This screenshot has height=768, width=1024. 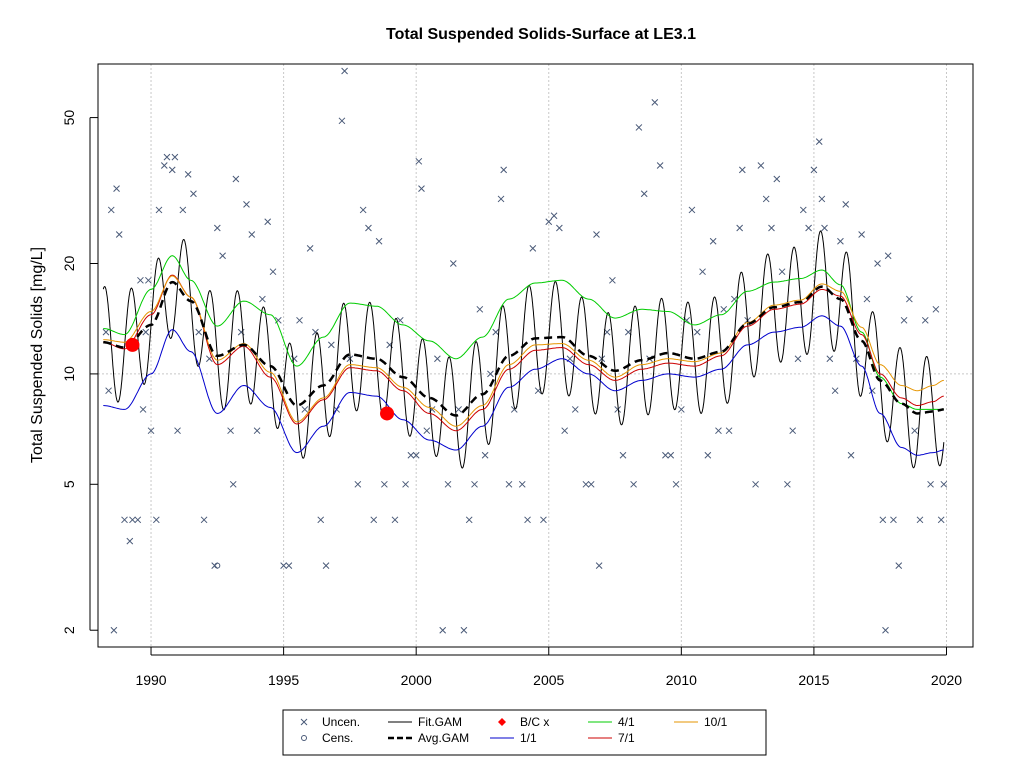 I want to click on x-tick-label: 1990, so click(x=150, y=680).